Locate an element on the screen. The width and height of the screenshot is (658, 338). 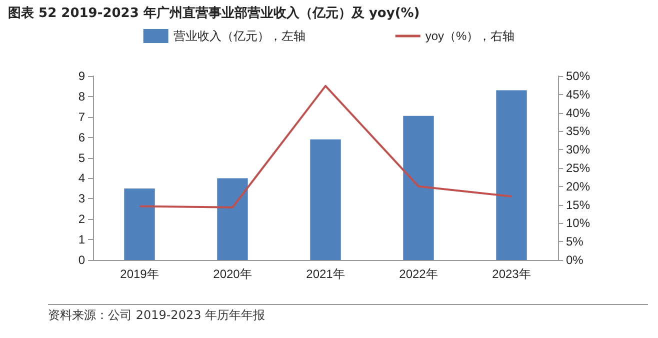
x-tick-label: 2022年 is located at coordinates (418, 274).